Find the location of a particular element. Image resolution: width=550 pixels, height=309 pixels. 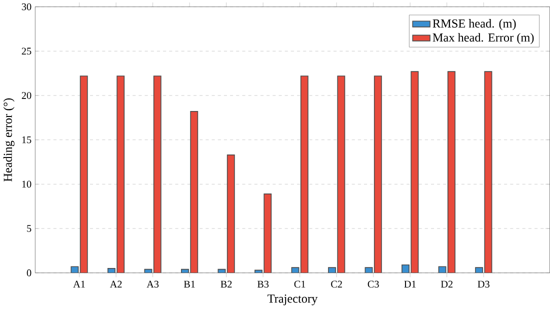

y-tick-label: 25 is located at coordinates (27, 51).